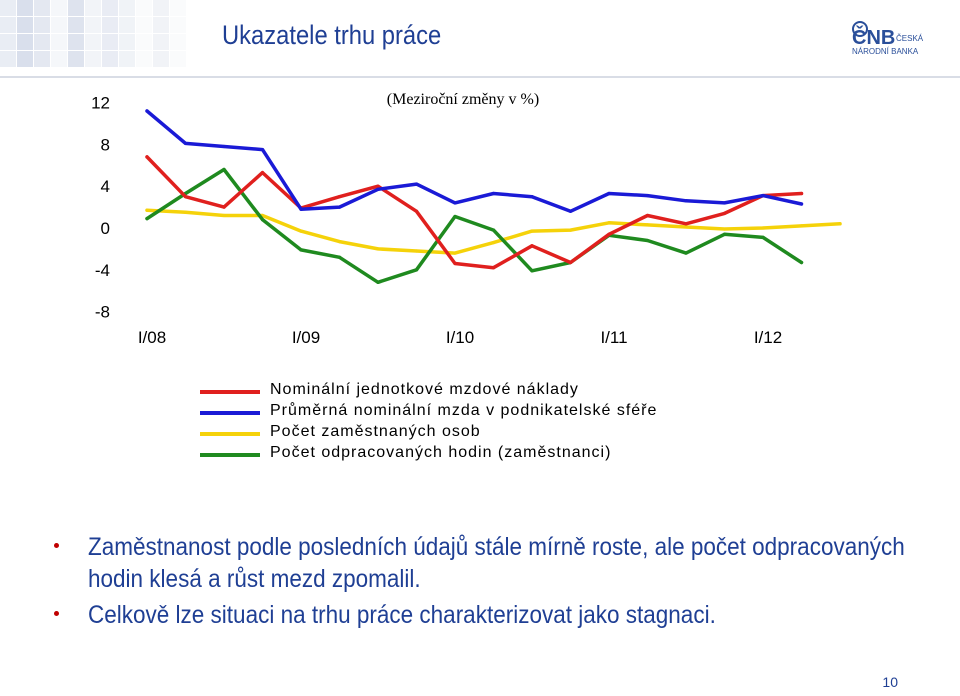 The width and height of the screenshot is (960, 696). What do you see at coordinates (152, 337) in the screenshot?
I see `x-tick-label: I/08` at bounding box center [152, 337].